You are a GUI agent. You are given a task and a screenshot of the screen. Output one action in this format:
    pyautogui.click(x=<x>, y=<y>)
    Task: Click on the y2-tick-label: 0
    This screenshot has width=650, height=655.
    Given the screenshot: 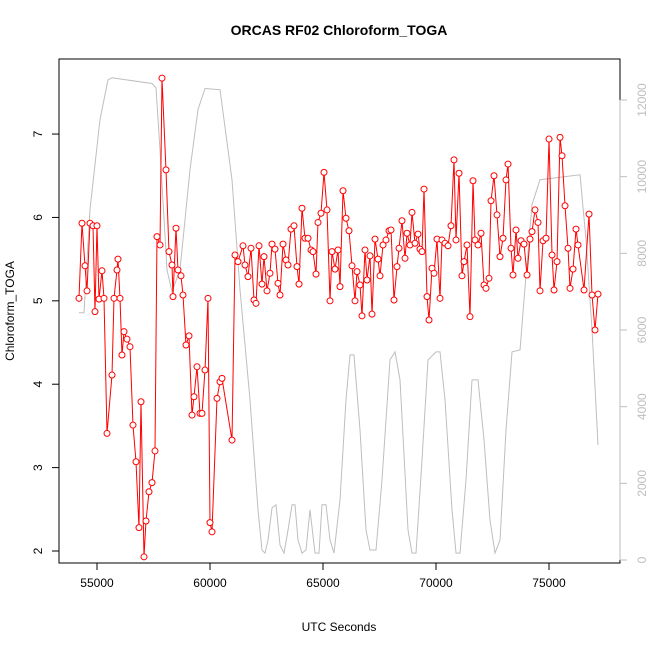 What is the action you would take?
    pyautogui.click(x=642, y=559)
    